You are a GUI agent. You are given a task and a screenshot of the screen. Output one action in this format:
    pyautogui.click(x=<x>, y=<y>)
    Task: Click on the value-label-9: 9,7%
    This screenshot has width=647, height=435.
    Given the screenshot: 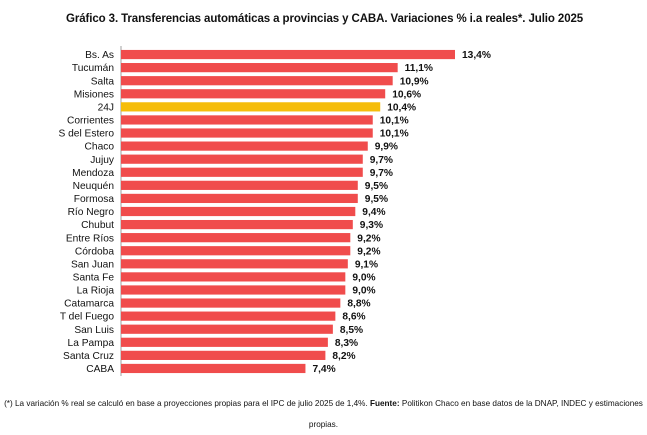 What is the action you would take?
    pyautogui.click(x=381, y=173)
    